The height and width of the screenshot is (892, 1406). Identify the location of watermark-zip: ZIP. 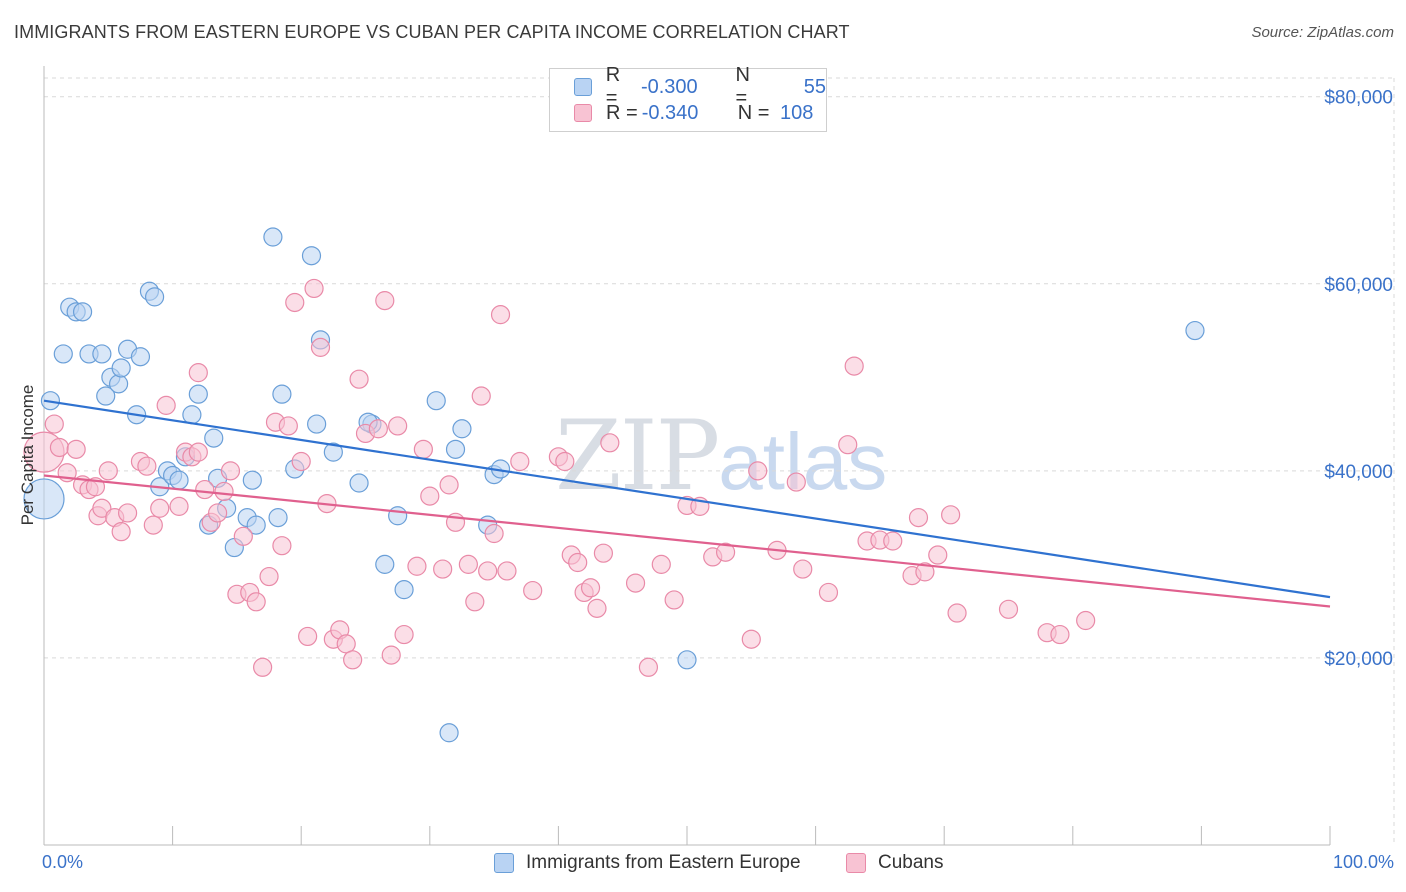
(637, 456).